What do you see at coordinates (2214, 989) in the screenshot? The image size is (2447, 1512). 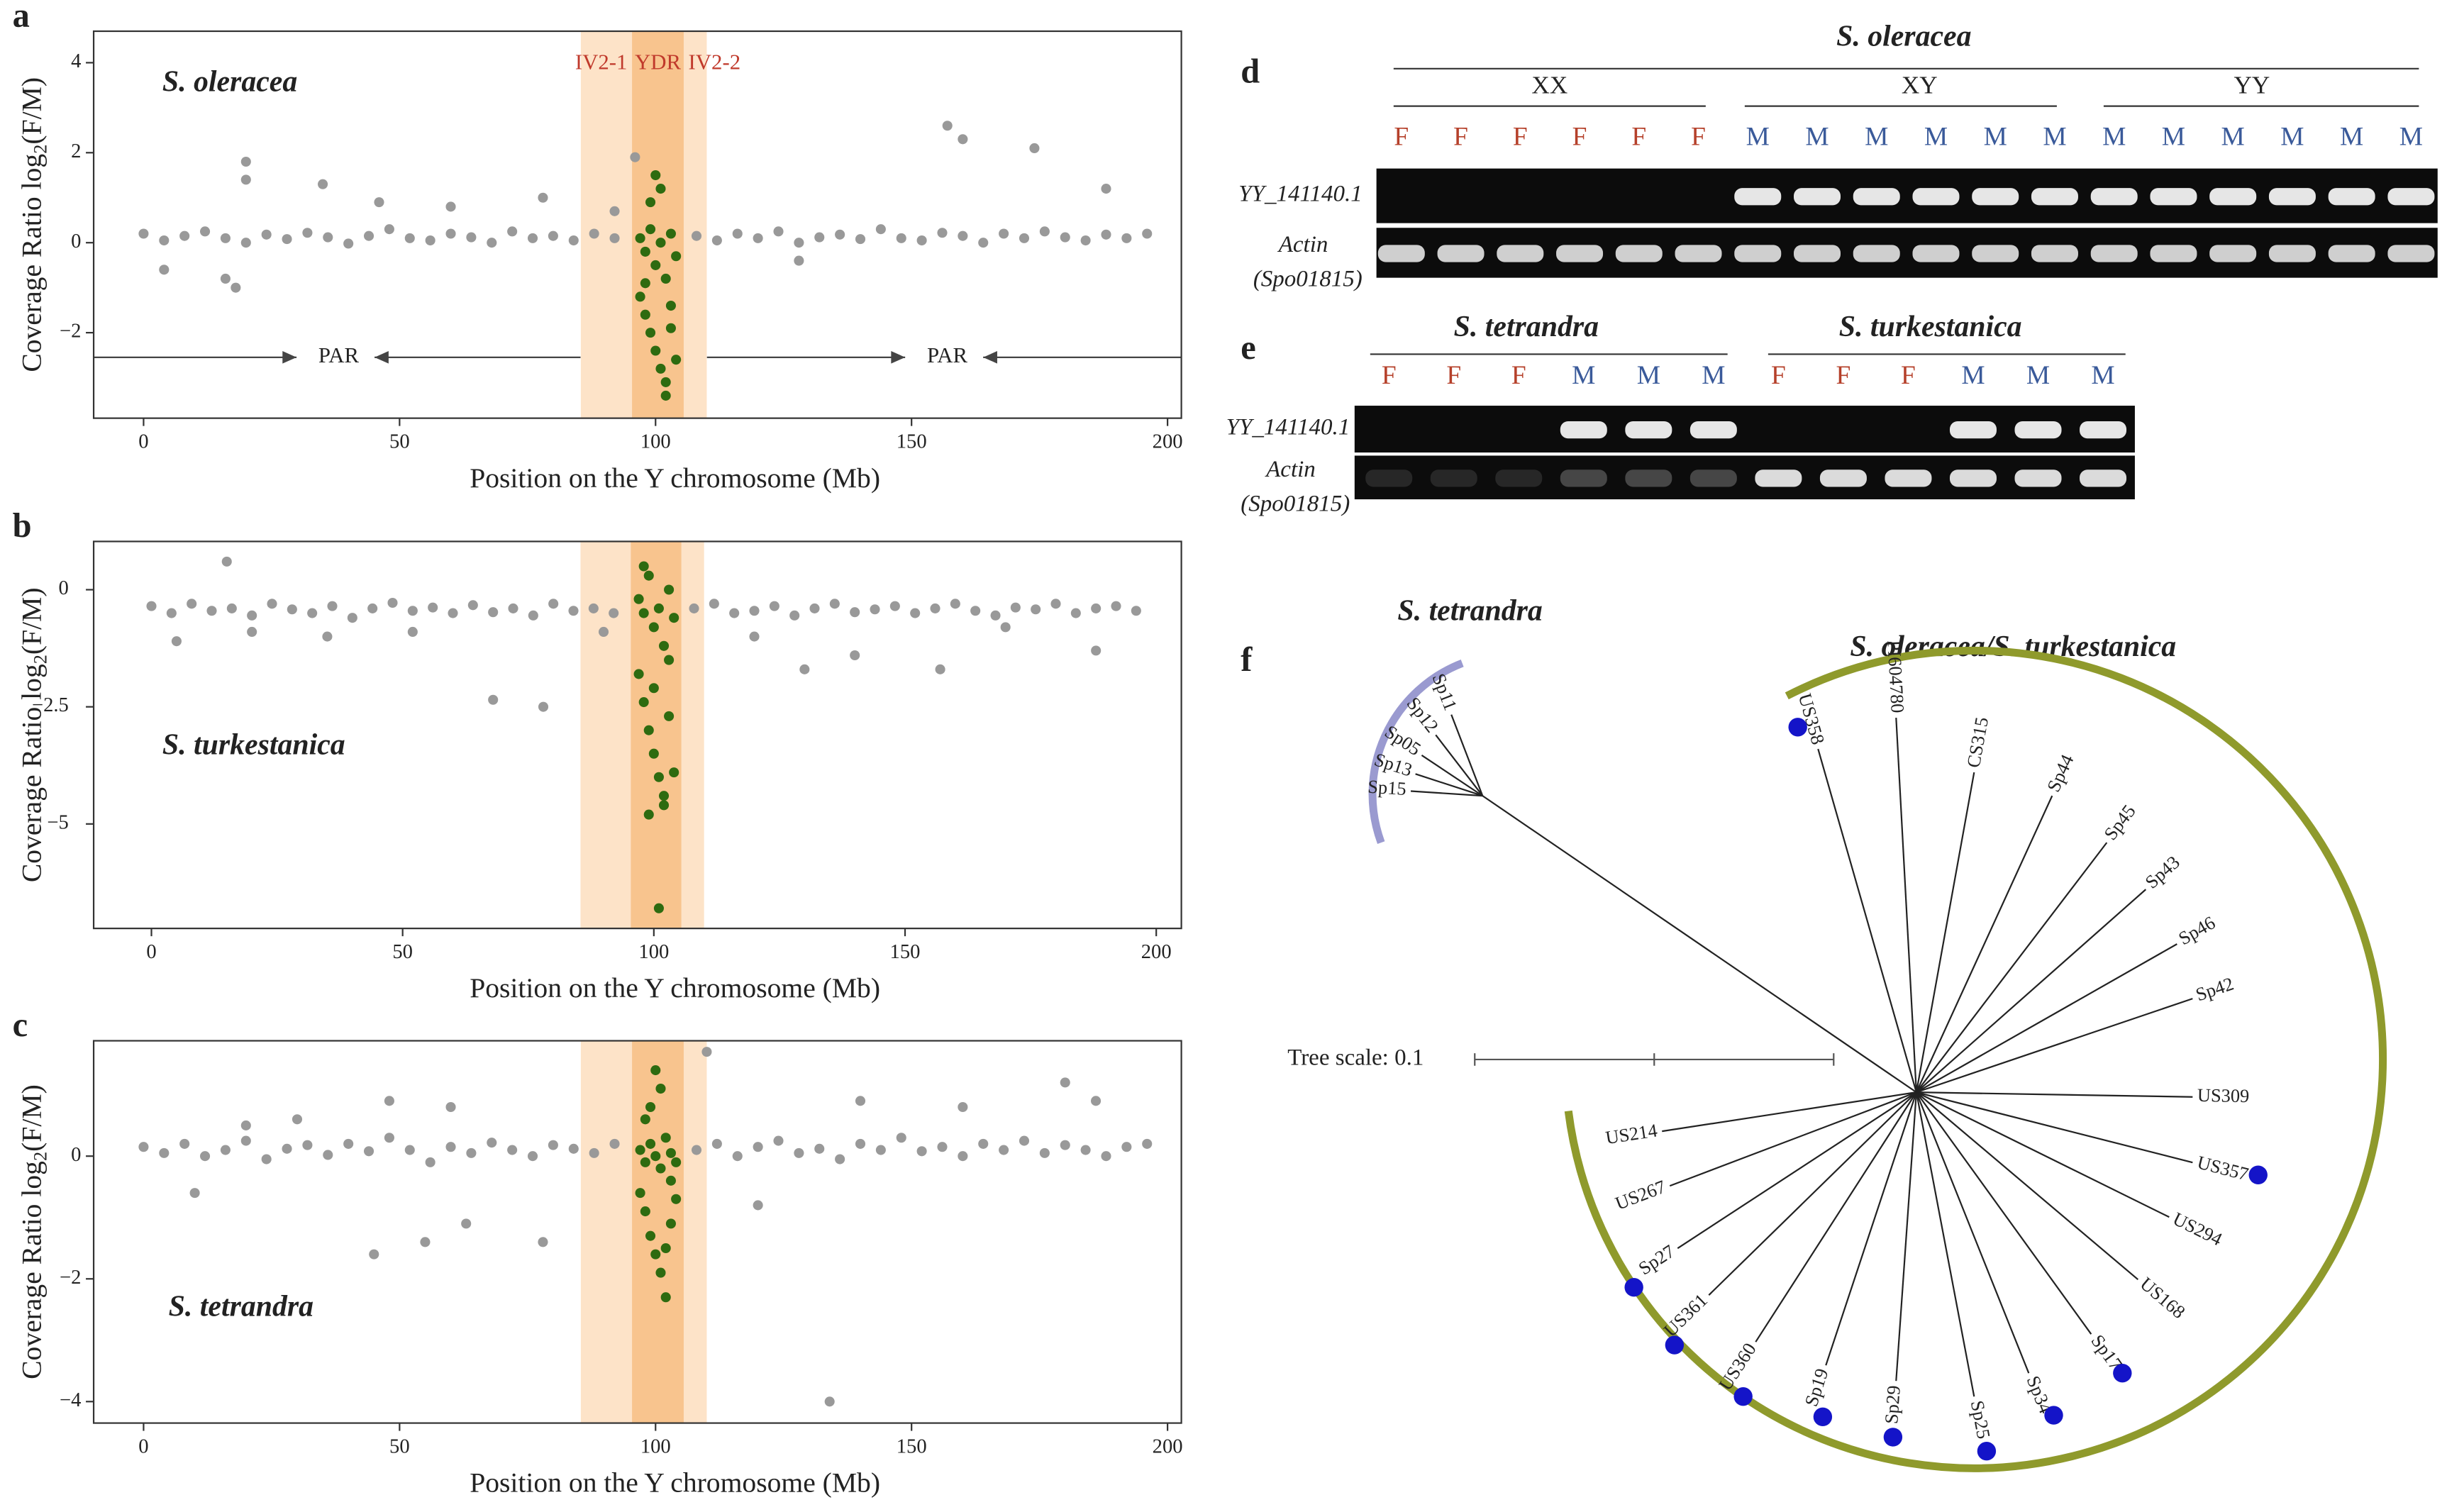 I see `leaf-label: Sp42` at bounding box center [2214, 989].